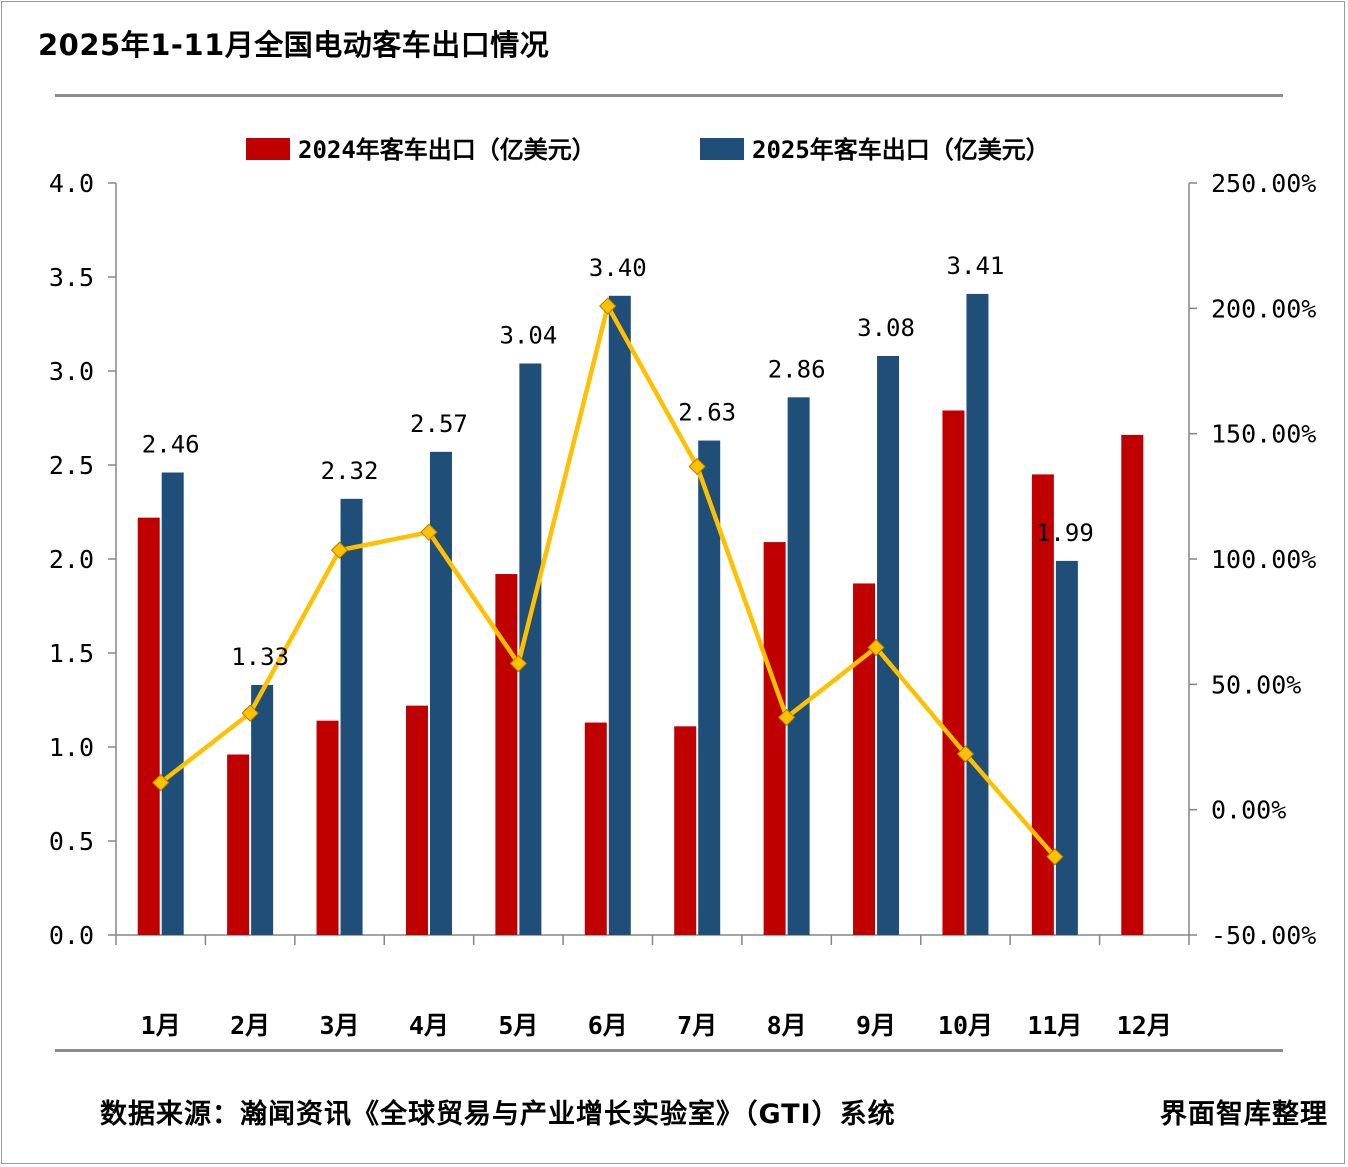 This screenshot has height=1167, width=1348. I want to click on left-tick-label: 2.5, so click(71, 465).